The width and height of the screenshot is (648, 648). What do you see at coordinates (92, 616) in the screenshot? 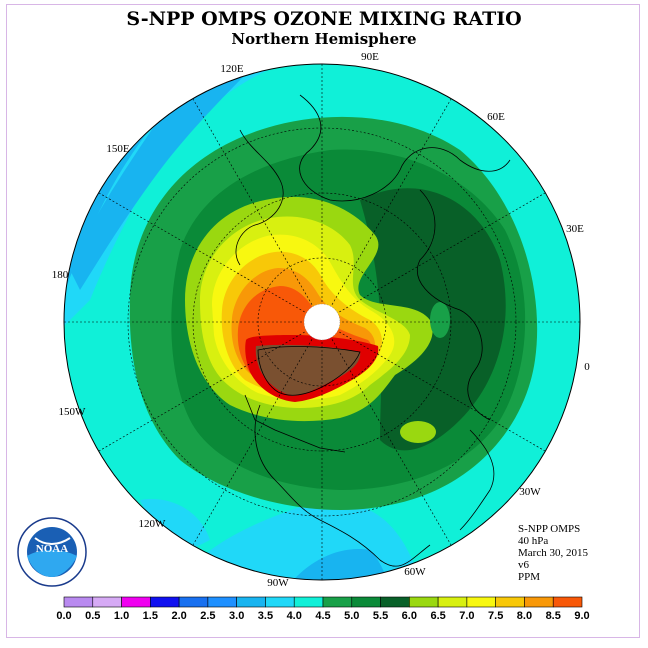
I see `colorbar-tick-label: 0.5` at bounding box center [92, 616].